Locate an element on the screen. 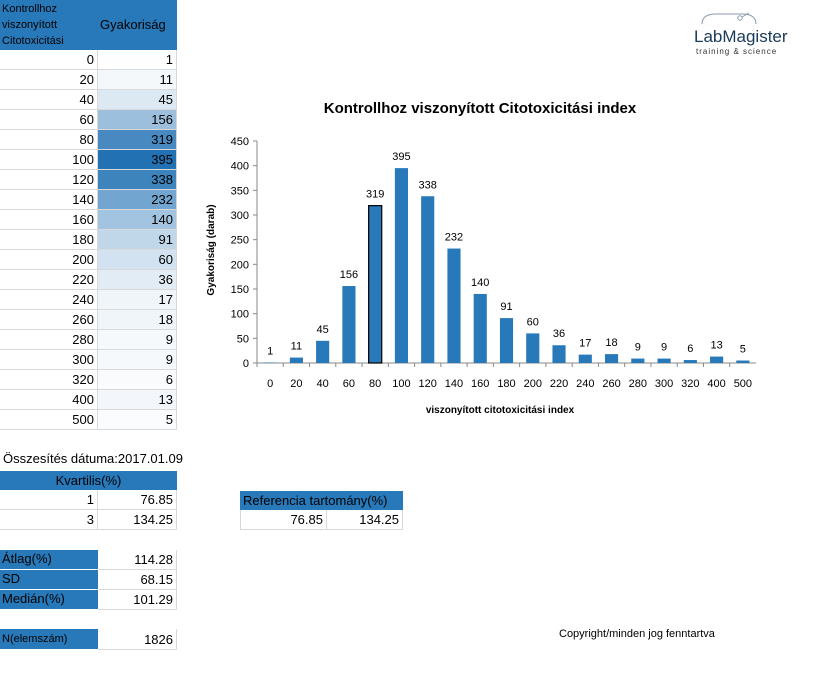 The width and height of the screenshot is (827, 692). quartile-3-label: 3 is located at coordinates (49, 520).